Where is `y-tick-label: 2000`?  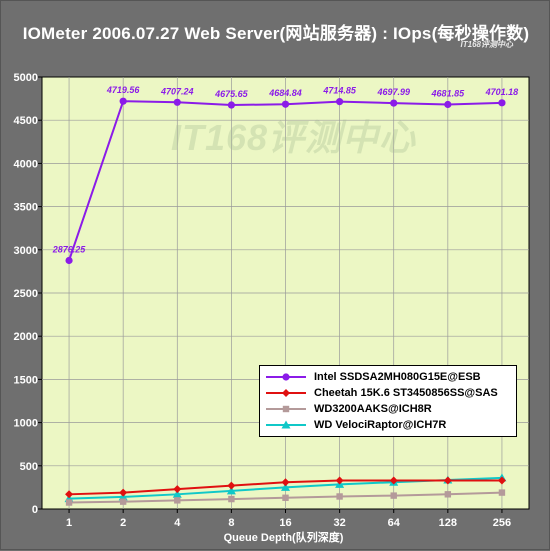
y-tick-label: 2000 is located at coordinates (26, 337).